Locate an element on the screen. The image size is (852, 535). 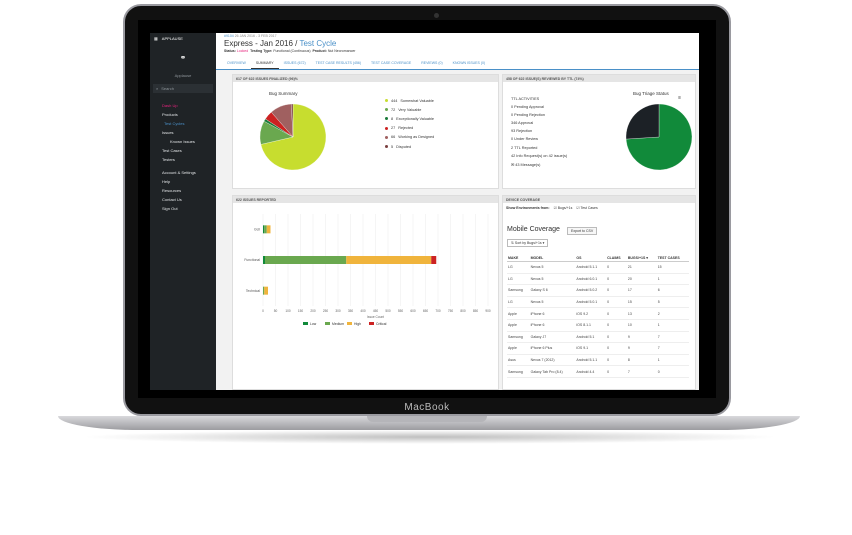
x-tick-label: 50 is located at coordinates (276, 311).